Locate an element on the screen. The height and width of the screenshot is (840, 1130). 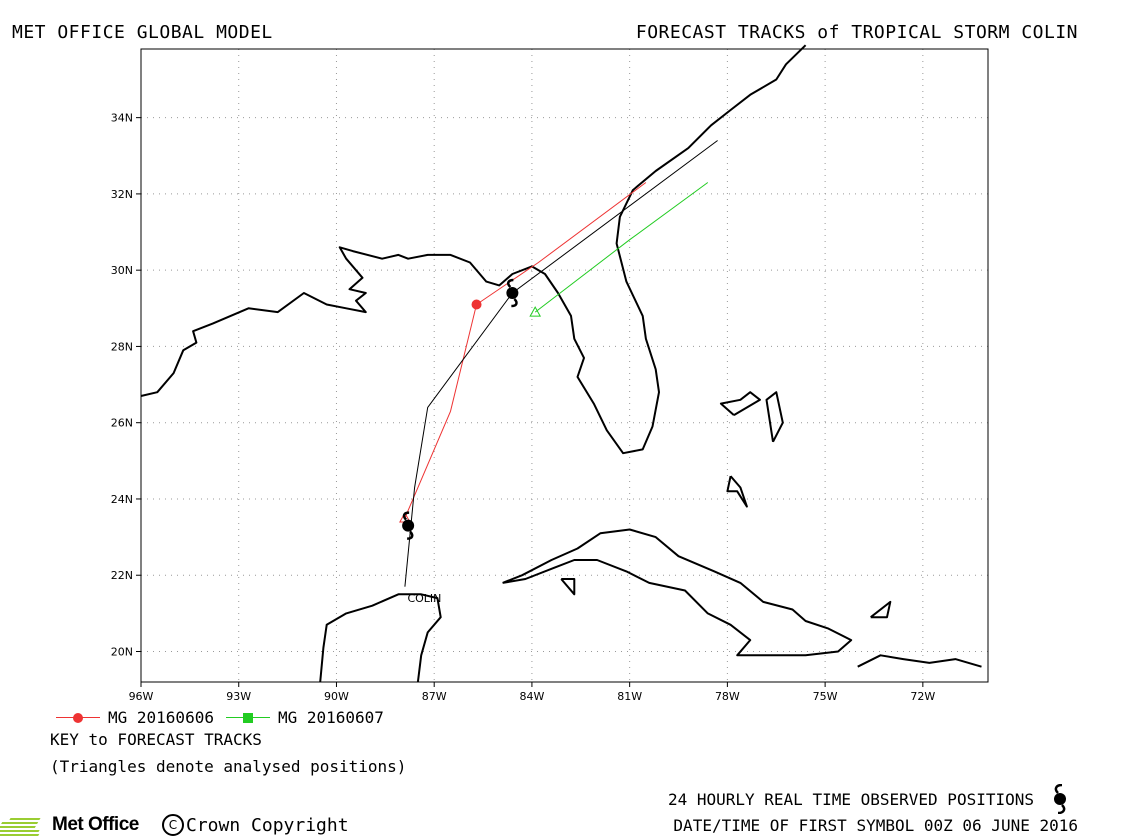
met-office-logo: Met Office is located at coordinates (69, 825).